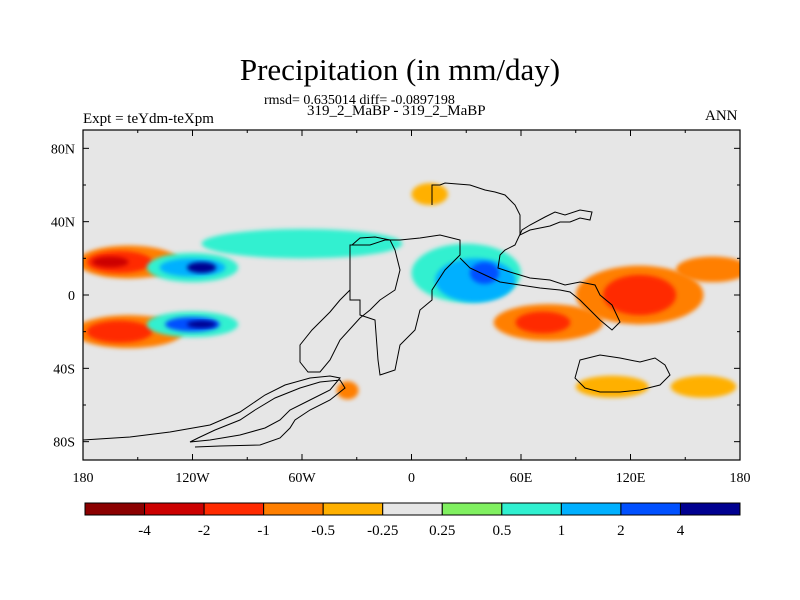  I want to click on colorbar-label: 1, so click(562, 531).